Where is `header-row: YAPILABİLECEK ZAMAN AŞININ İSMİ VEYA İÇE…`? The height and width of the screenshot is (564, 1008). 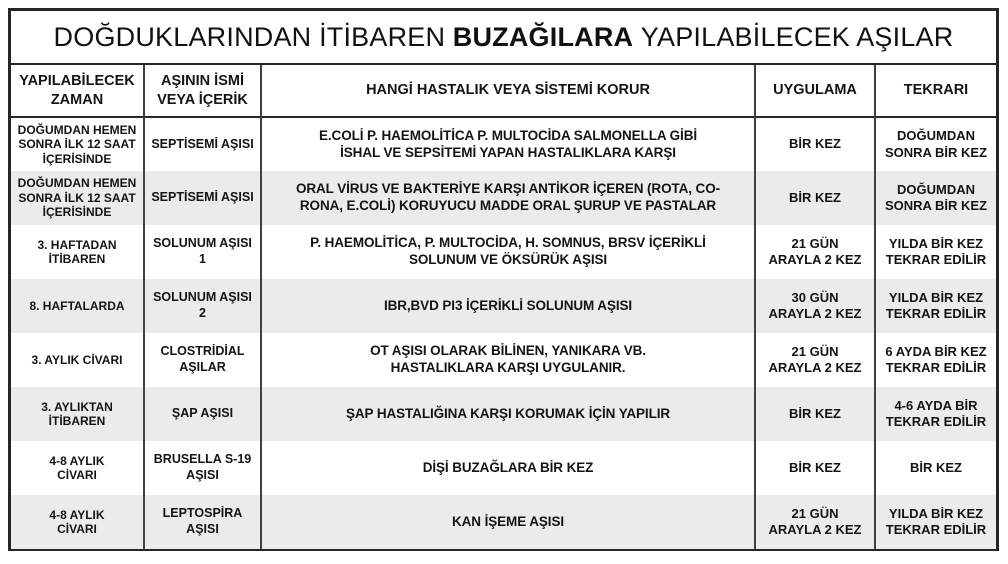
header-row: YAPILABİLECEK ZAMAN AŞININ İSMİ VEYA İÇE… is located at coordinates (503, 91).